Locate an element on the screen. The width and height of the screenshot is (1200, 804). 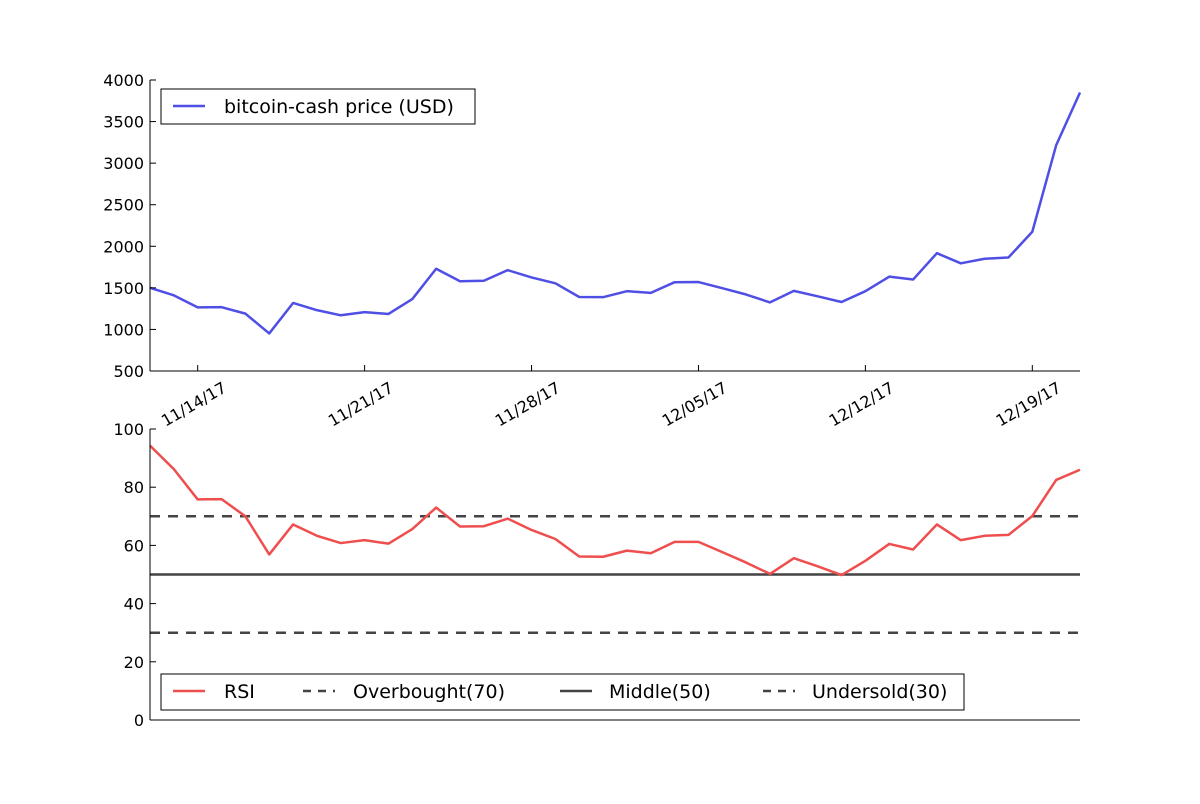
undersold-legend-label: Undersold(30) is located at coordinates (879, 692).